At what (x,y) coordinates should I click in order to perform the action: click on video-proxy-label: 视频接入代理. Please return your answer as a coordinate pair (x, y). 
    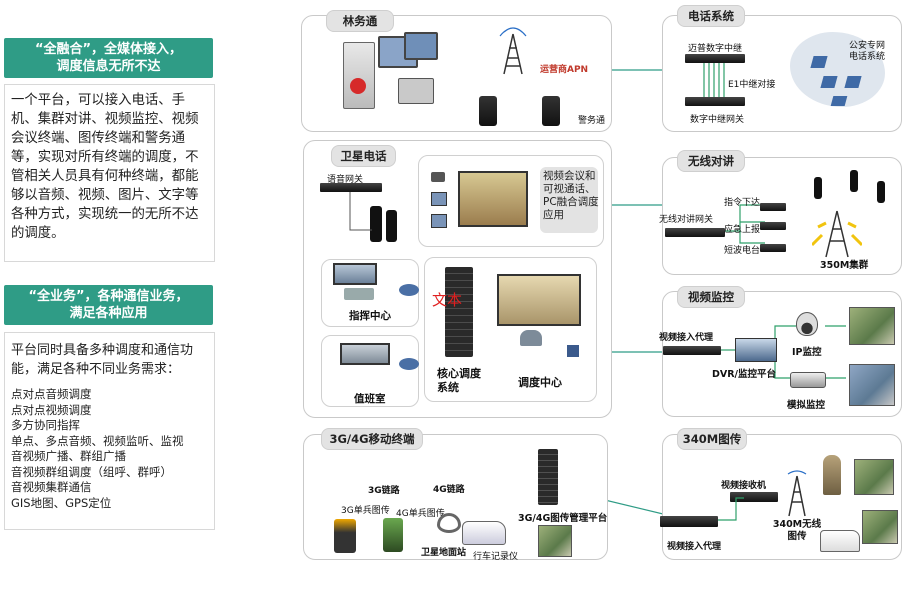
    Looking at the image, I should click on (686, 338).